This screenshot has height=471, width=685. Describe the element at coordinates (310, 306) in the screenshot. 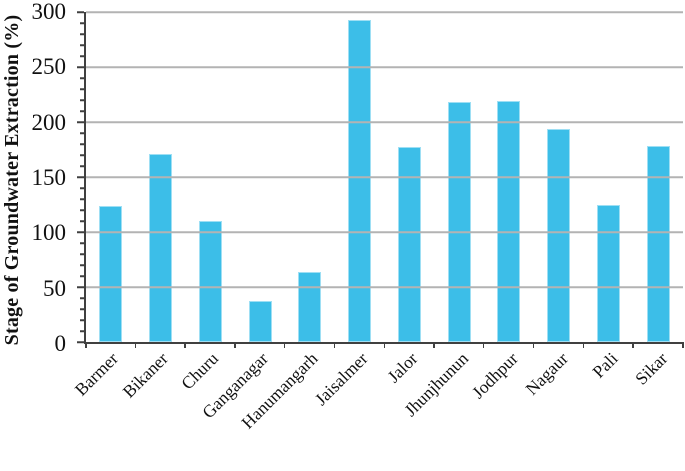

I see `bar-hanumangarh` at that location.